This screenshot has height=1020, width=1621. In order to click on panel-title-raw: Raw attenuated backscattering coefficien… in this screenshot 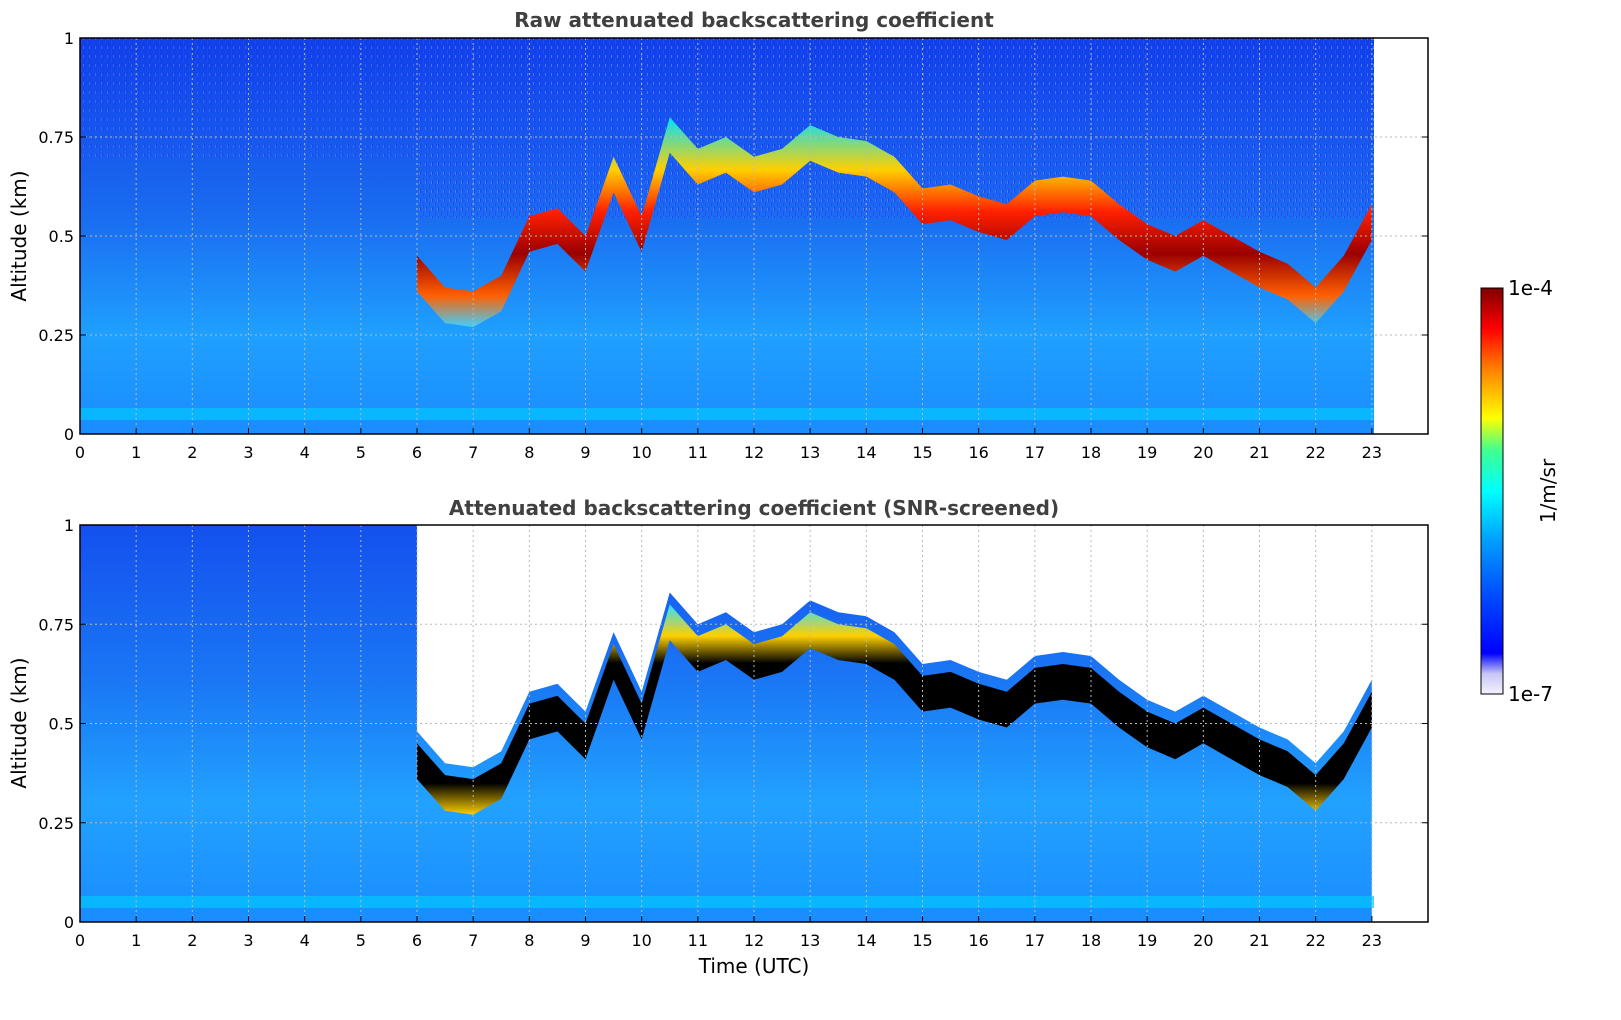, I will do `click(754, 20)`.